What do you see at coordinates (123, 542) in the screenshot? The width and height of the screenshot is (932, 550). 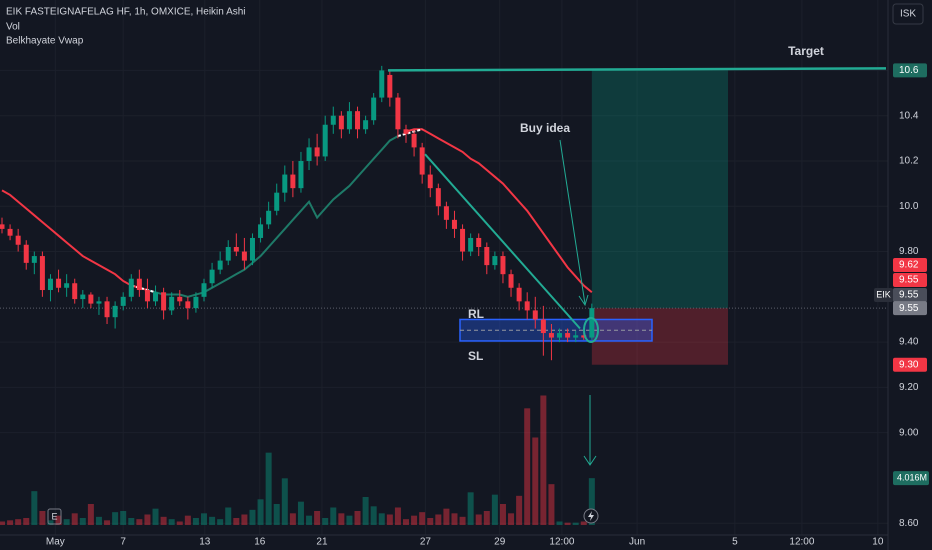 I see `x-tick-label: 7` at bounding box center [123, 542].